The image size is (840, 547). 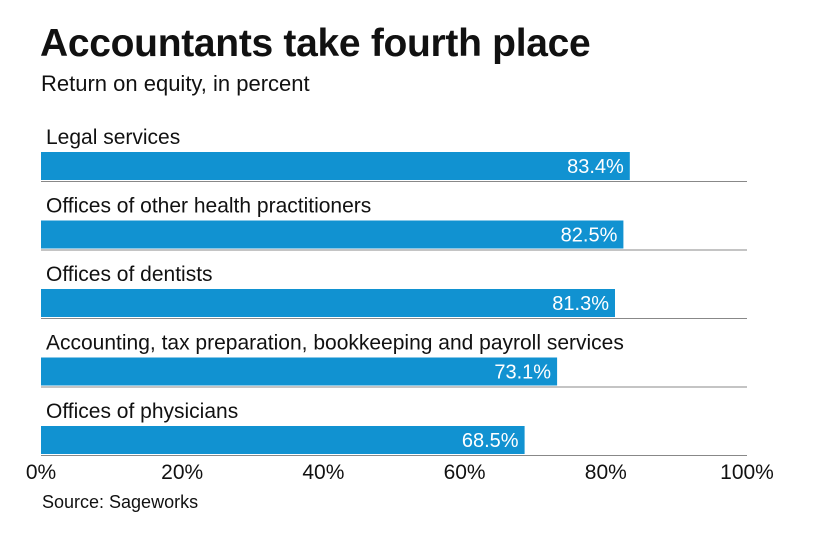 I want to click on value-label: 73.1%, so click(x=522, y=373).